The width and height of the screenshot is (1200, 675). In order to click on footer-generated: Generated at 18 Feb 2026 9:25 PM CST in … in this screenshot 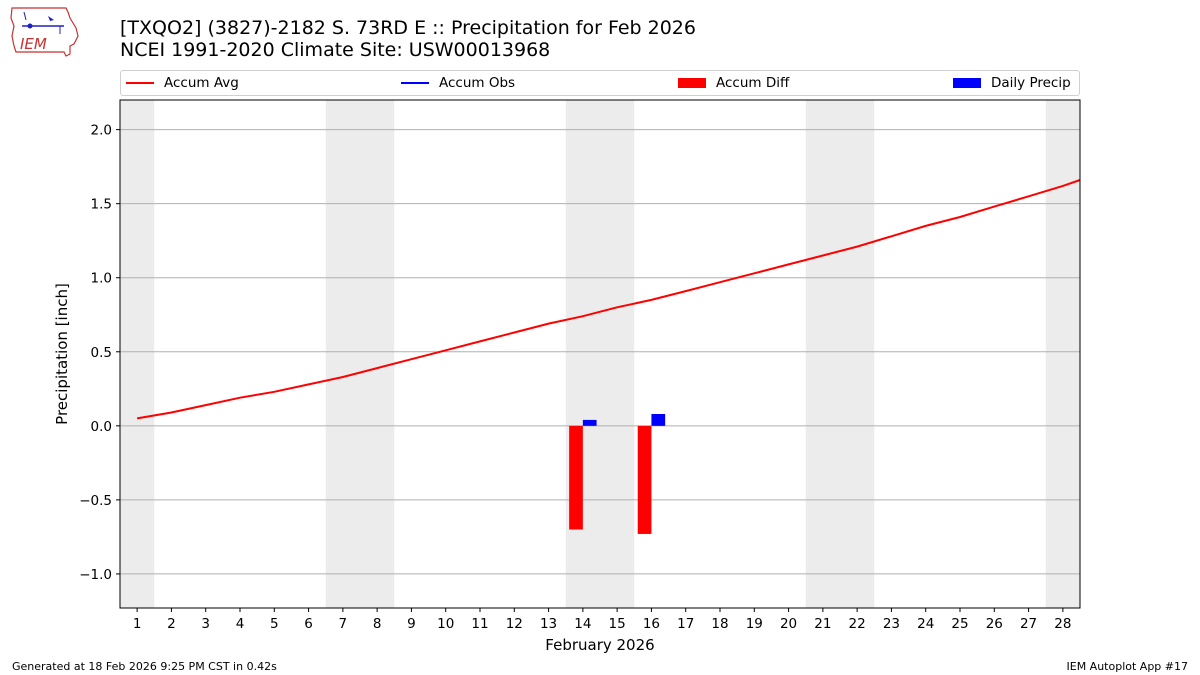, I will do `click(144, 666)`.